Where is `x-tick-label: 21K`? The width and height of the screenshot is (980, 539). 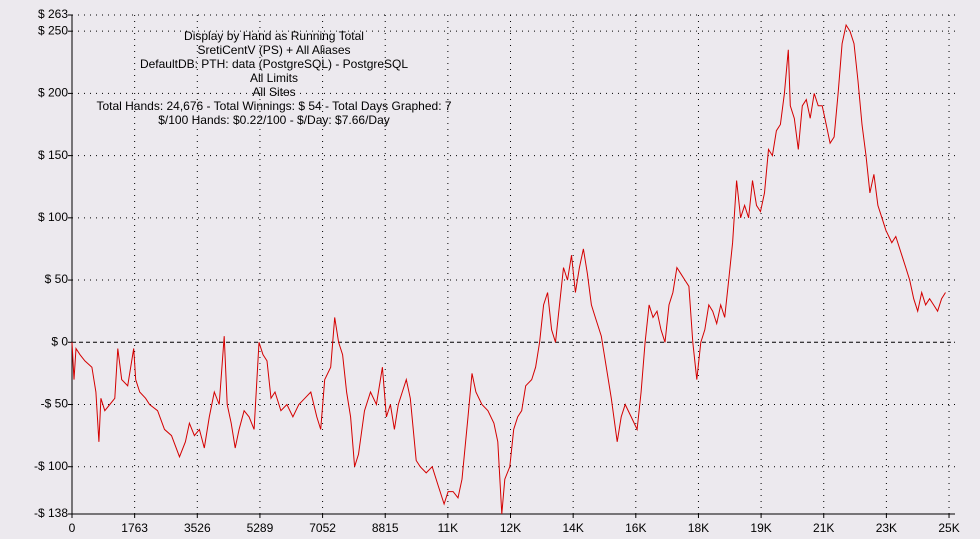
x-tick-label: 21K is located at coordinates (823, 528).